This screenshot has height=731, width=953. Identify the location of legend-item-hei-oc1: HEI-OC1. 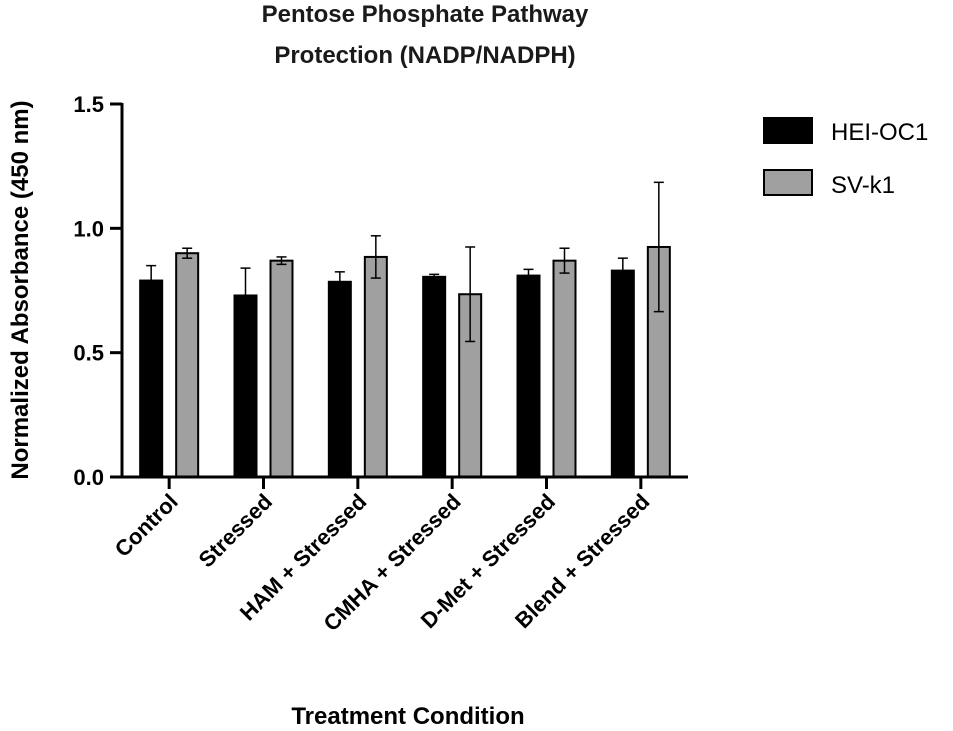
(845, 131).